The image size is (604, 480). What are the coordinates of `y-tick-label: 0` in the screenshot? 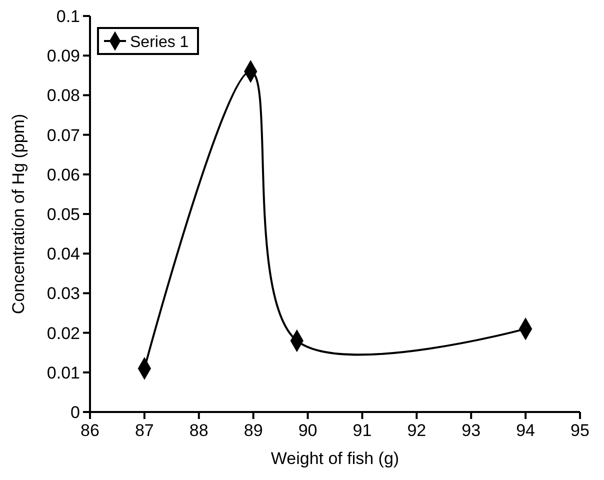 It's located at (75, 412).